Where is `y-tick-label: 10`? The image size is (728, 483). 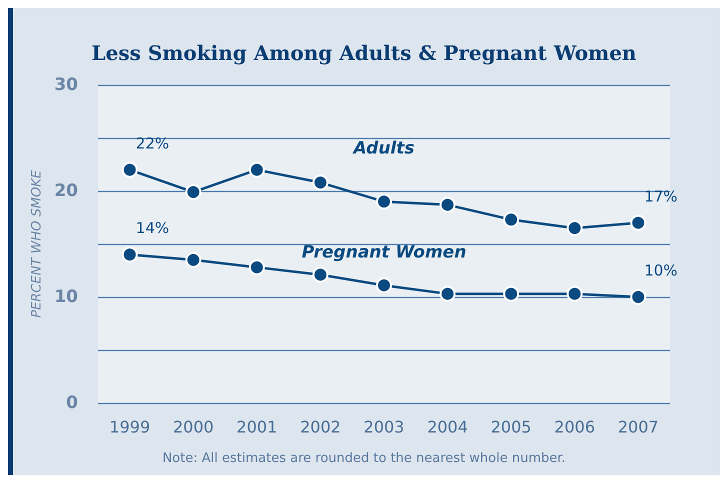 y-tick-label: 10 is located at coordinates (66, 297).